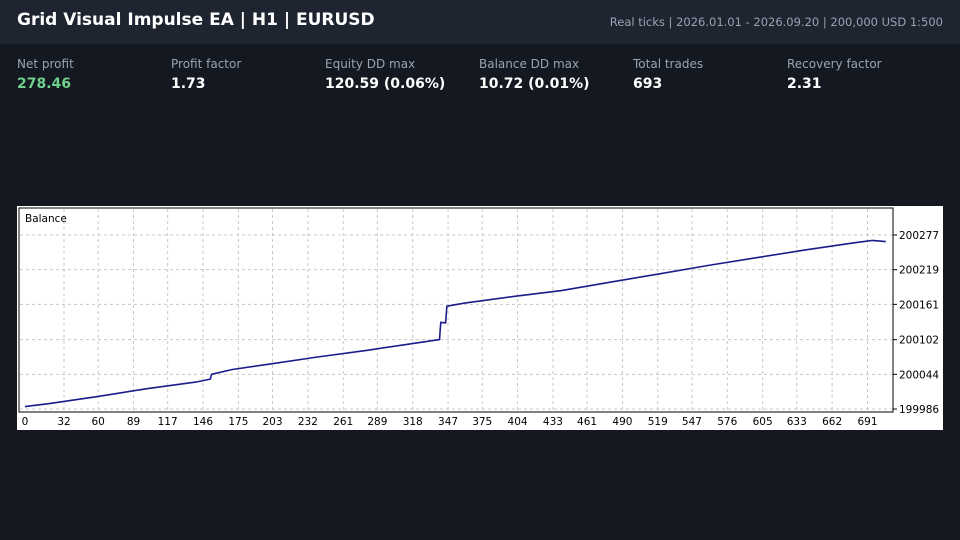 The width and height of the screenshot is (960, 540). I want to click on x-tick-label: 89, so click(133, 422).